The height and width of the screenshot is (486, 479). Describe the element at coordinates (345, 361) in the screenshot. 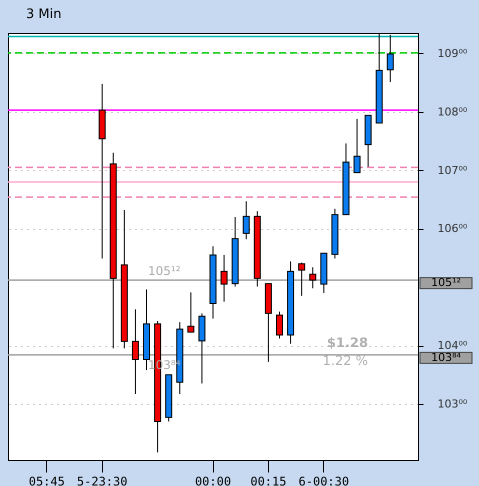

I see `annotation: 1.22 %` at that location.